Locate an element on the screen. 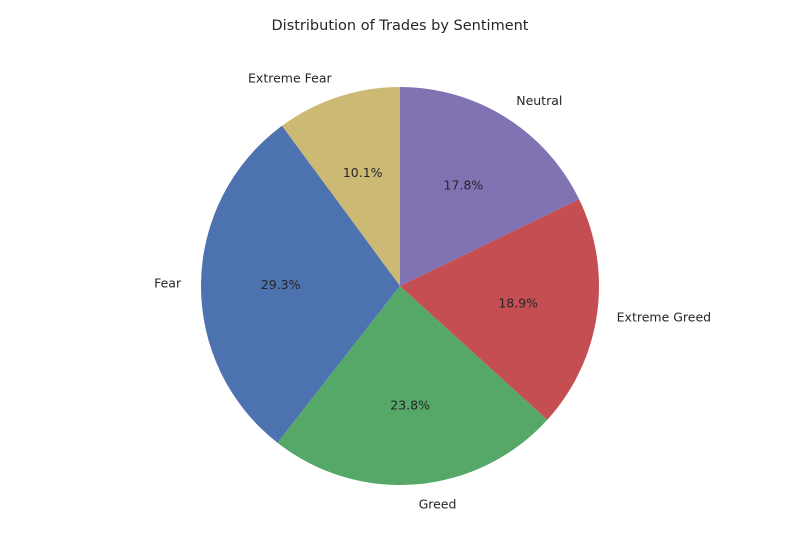 The height and width of the screenshot is (550, 800). pct-label-greed: 23.8% is located at coordinates (410, 404).